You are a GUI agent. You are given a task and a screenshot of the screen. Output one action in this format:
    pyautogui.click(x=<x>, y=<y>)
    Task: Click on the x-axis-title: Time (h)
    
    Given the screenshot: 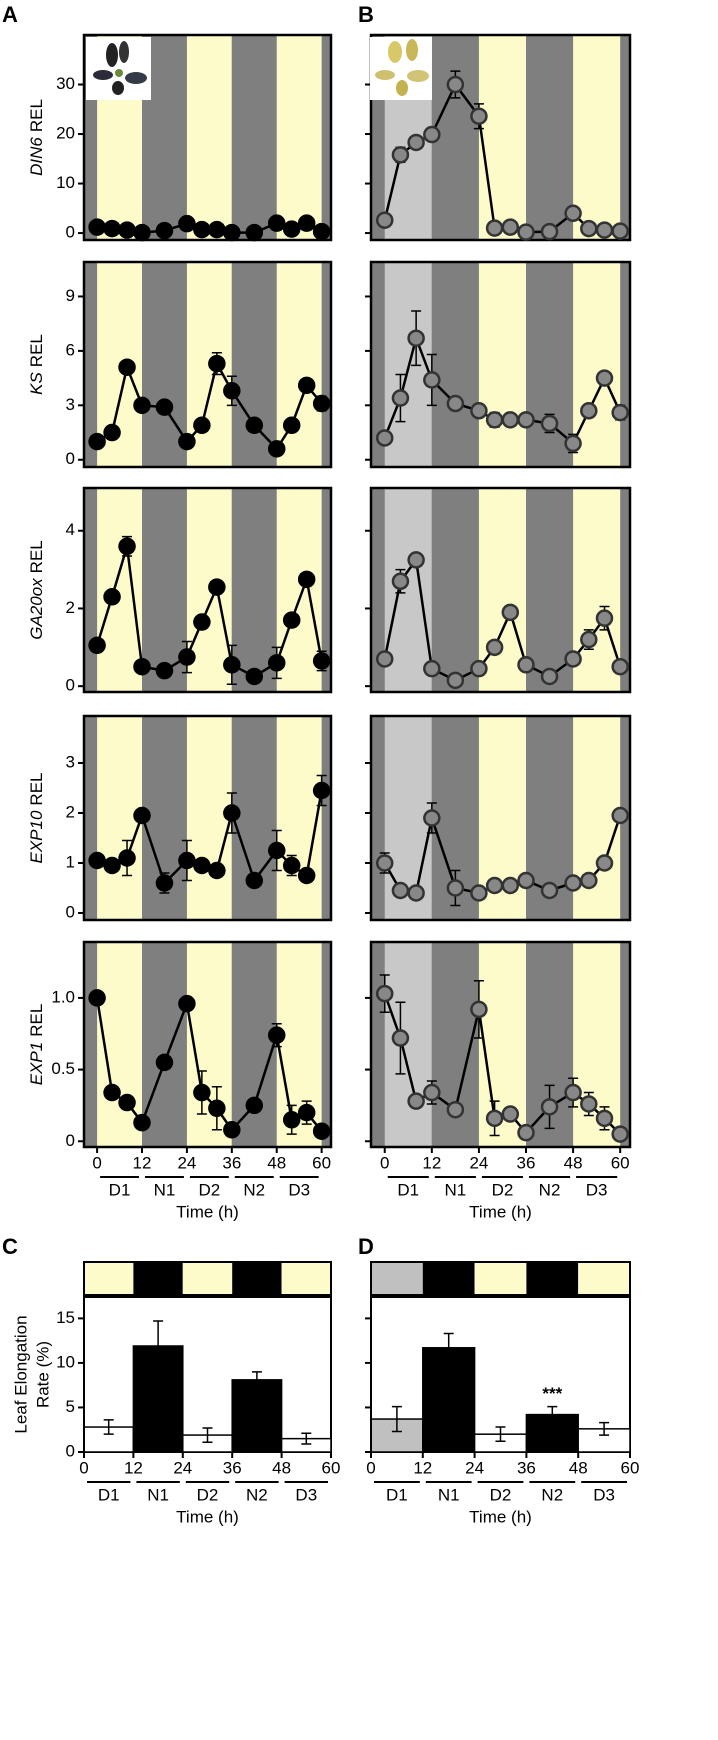 What is the action you would take?
    pyautogui.click(x=500, y=1211)
    